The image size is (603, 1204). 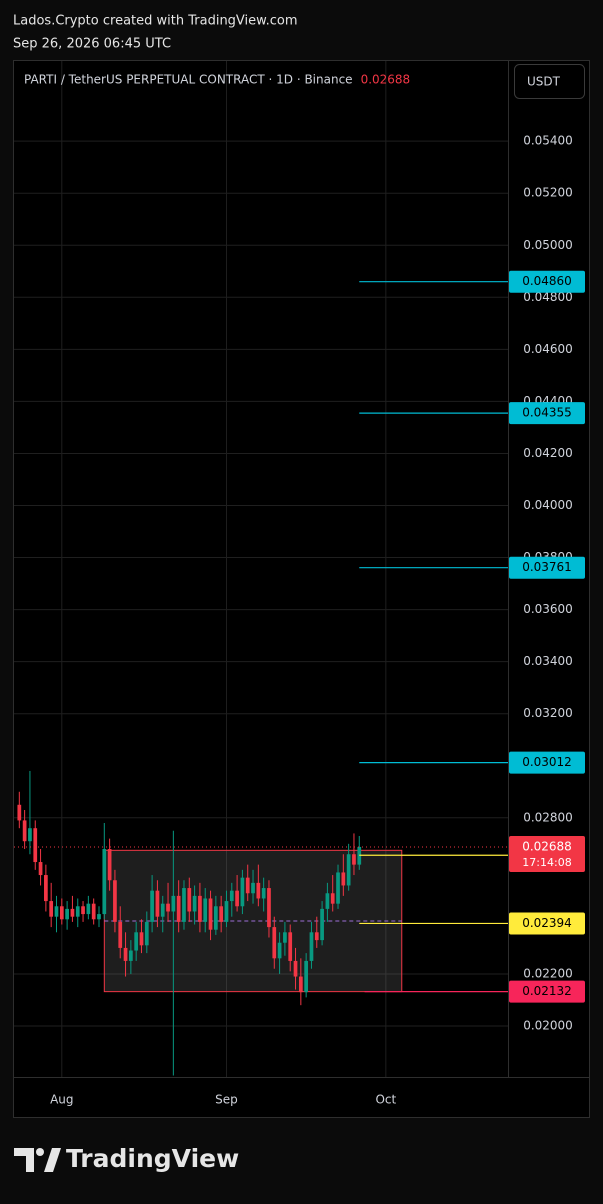 I want to click on level-label: 0.03012, so click(x=547, y=762).